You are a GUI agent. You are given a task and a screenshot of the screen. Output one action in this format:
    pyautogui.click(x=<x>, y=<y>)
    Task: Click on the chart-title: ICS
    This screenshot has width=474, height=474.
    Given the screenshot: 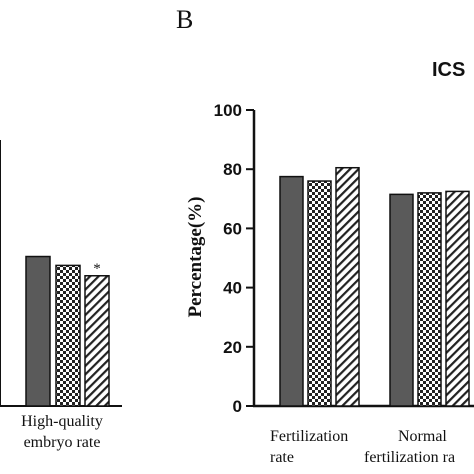 What is the action you would take?
    pyautogui.click(x=448, y=70)
    